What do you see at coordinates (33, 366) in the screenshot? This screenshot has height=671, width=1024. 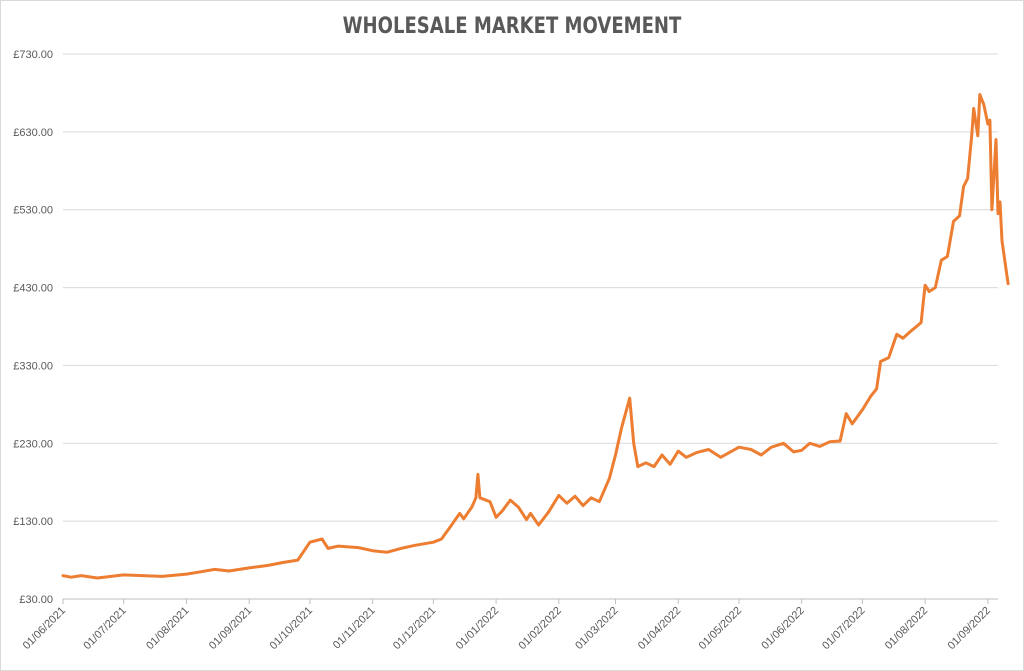 I see `y-tick-label: £330.00` at bounding box center [33, 366].